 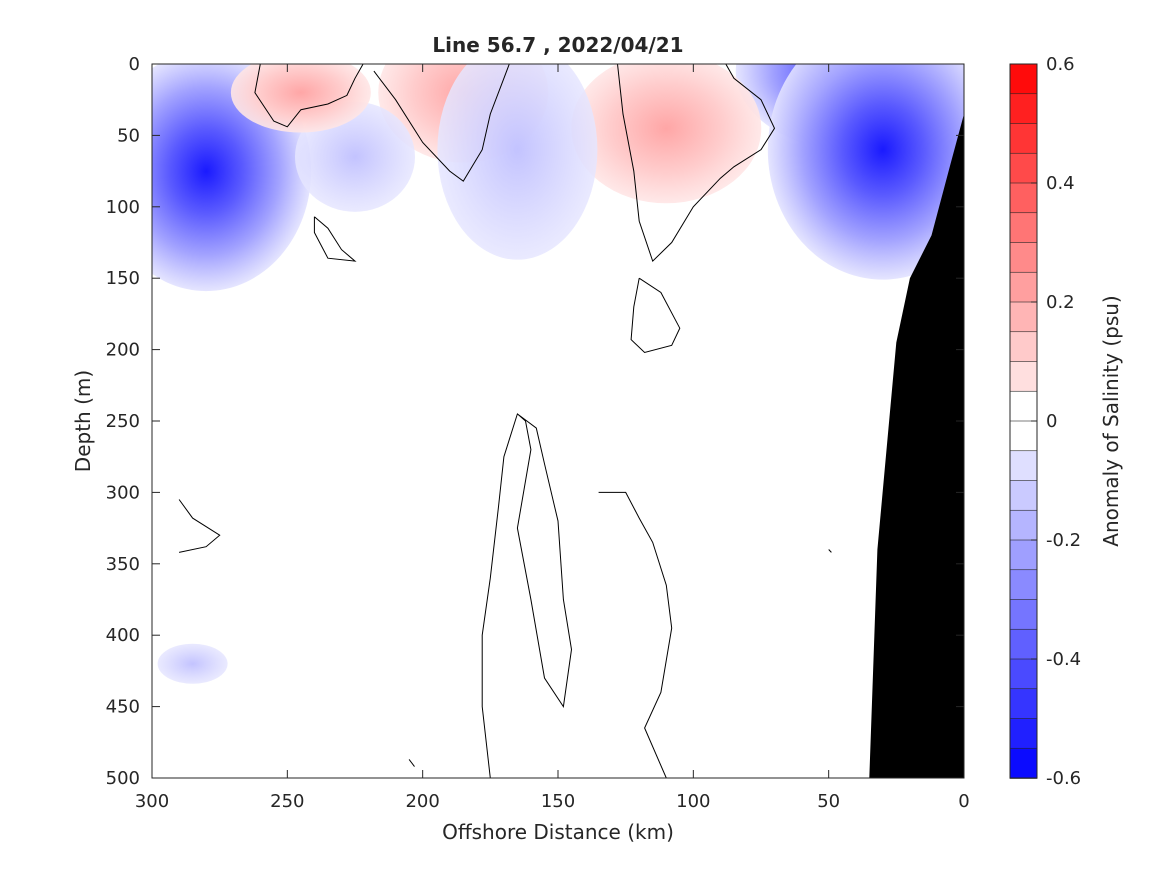 I want to click on y-tick-label: 100, so click(x=123, y=207).